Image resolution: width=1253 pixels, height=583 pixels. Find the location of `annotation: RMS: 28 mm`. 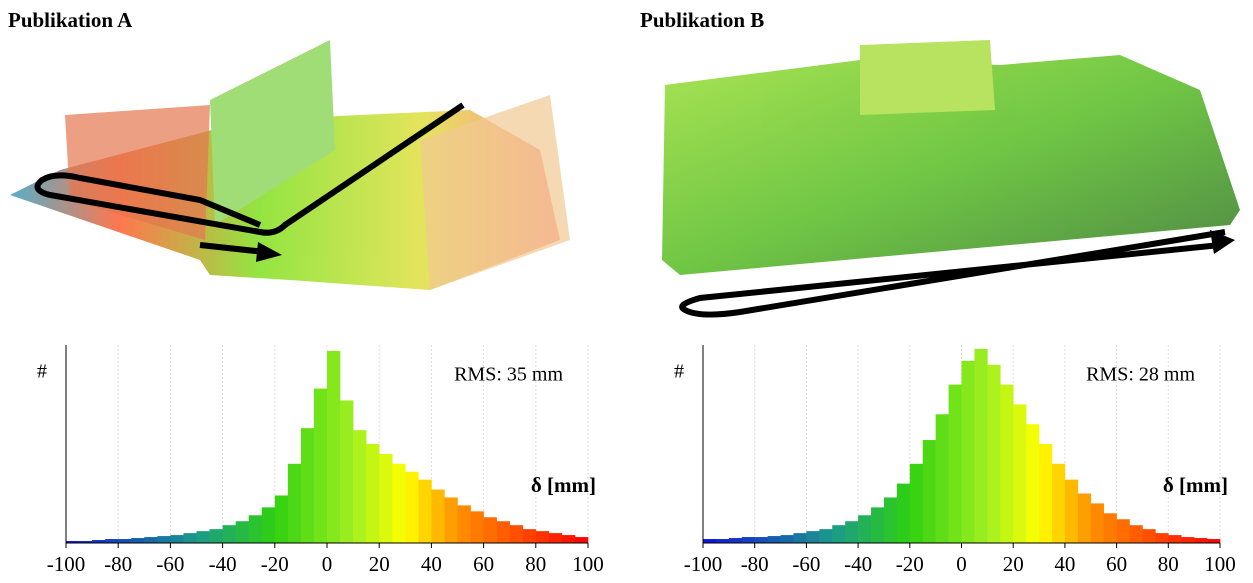

annotation: RMS: 28 mm is located at coordinates (1140, 375).